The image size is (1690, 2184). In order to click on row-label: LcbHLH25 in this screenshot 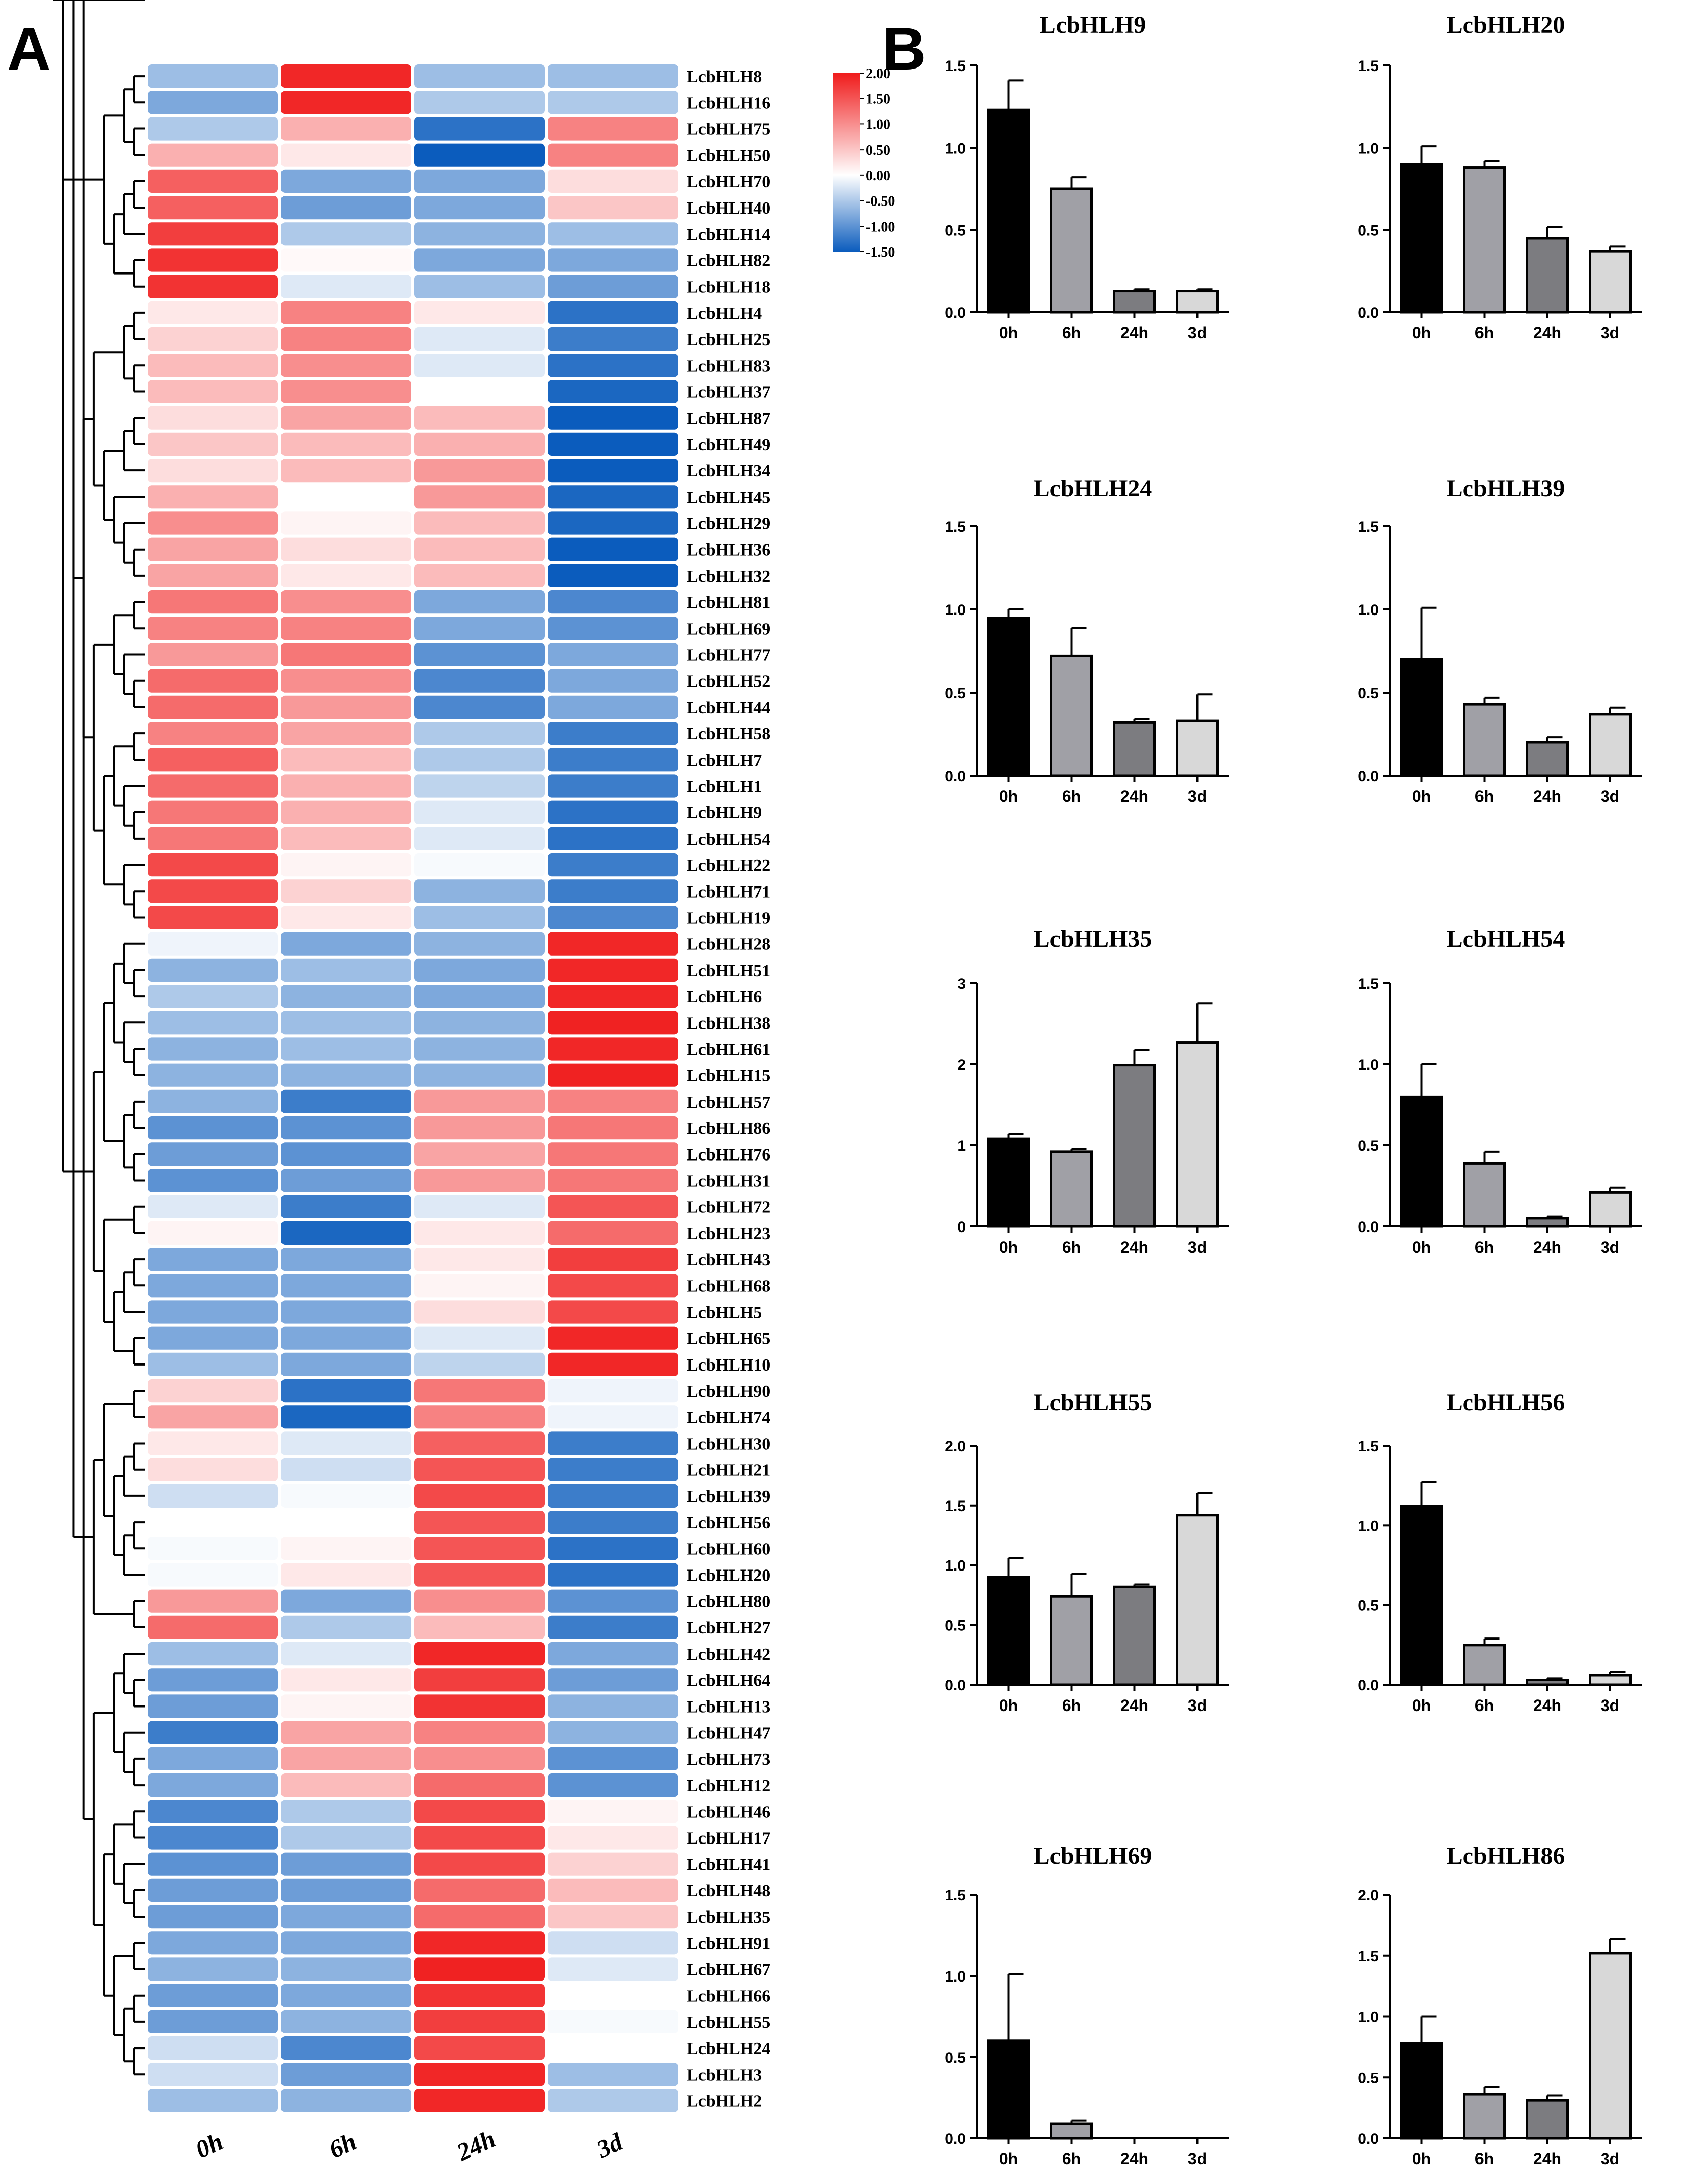, I will do `click(728, 339)`.